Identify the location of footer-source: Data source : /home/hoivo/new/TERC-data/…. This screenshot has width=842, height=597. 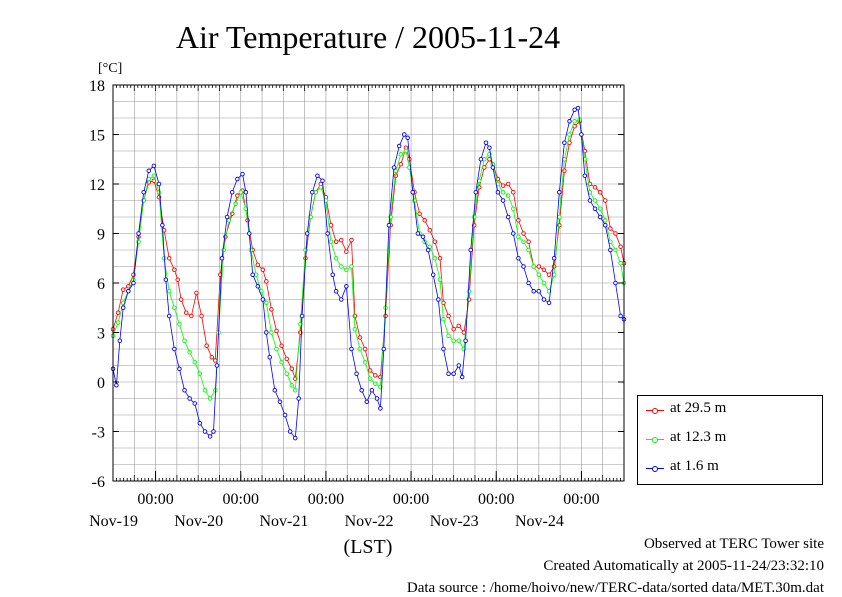
(615, 588).